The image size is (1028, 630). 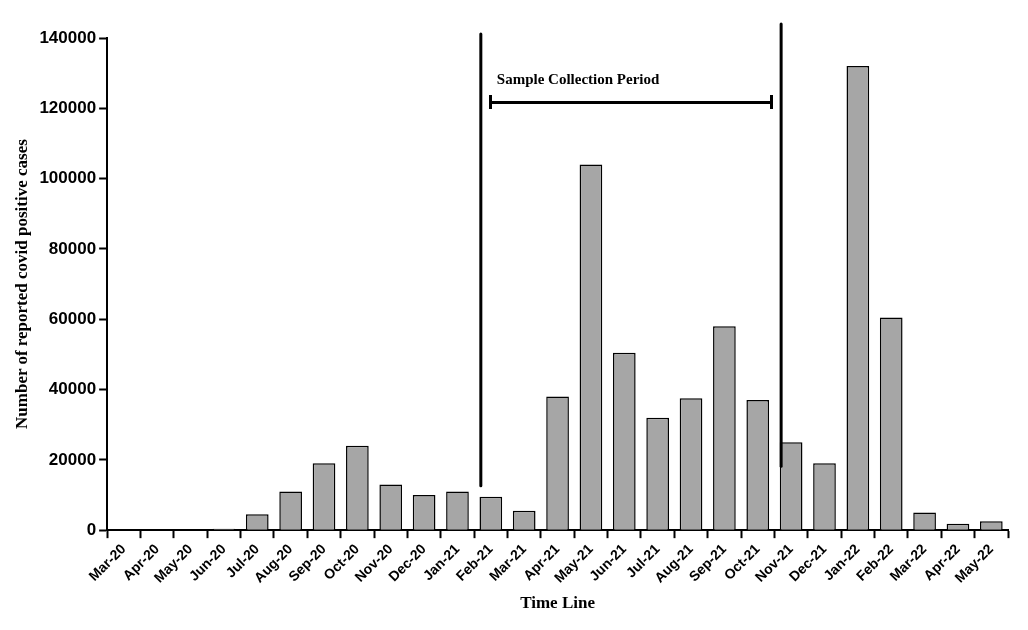 I want to click on x-axis-title: Time Line, so click(x=558, y=603).